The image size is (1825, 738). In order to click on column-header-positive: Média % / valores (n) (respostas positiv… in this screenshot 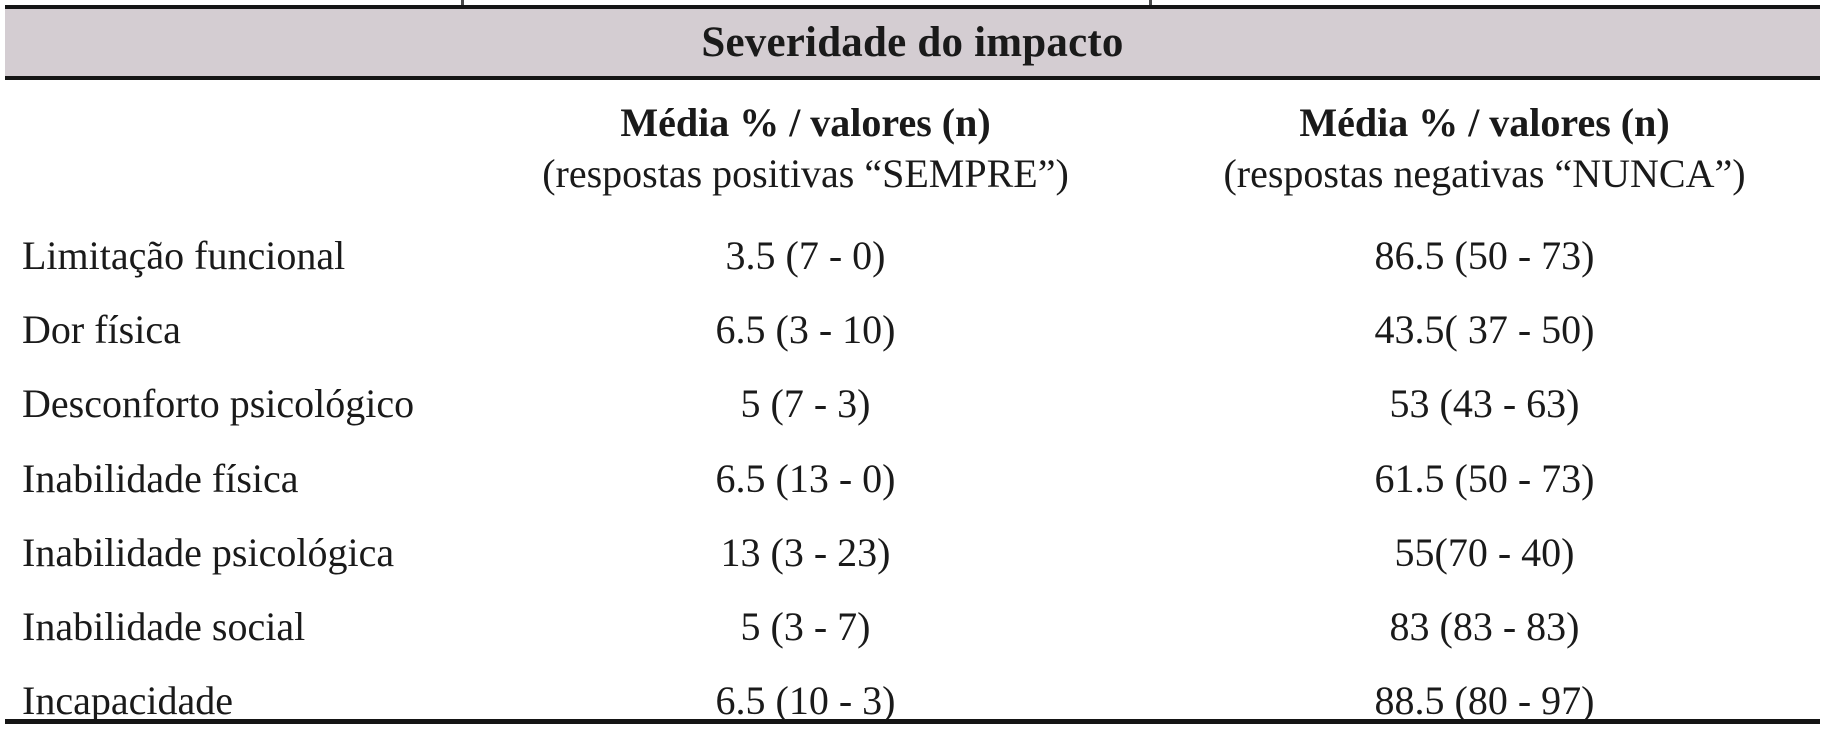, I will do `click(805, 147)`.